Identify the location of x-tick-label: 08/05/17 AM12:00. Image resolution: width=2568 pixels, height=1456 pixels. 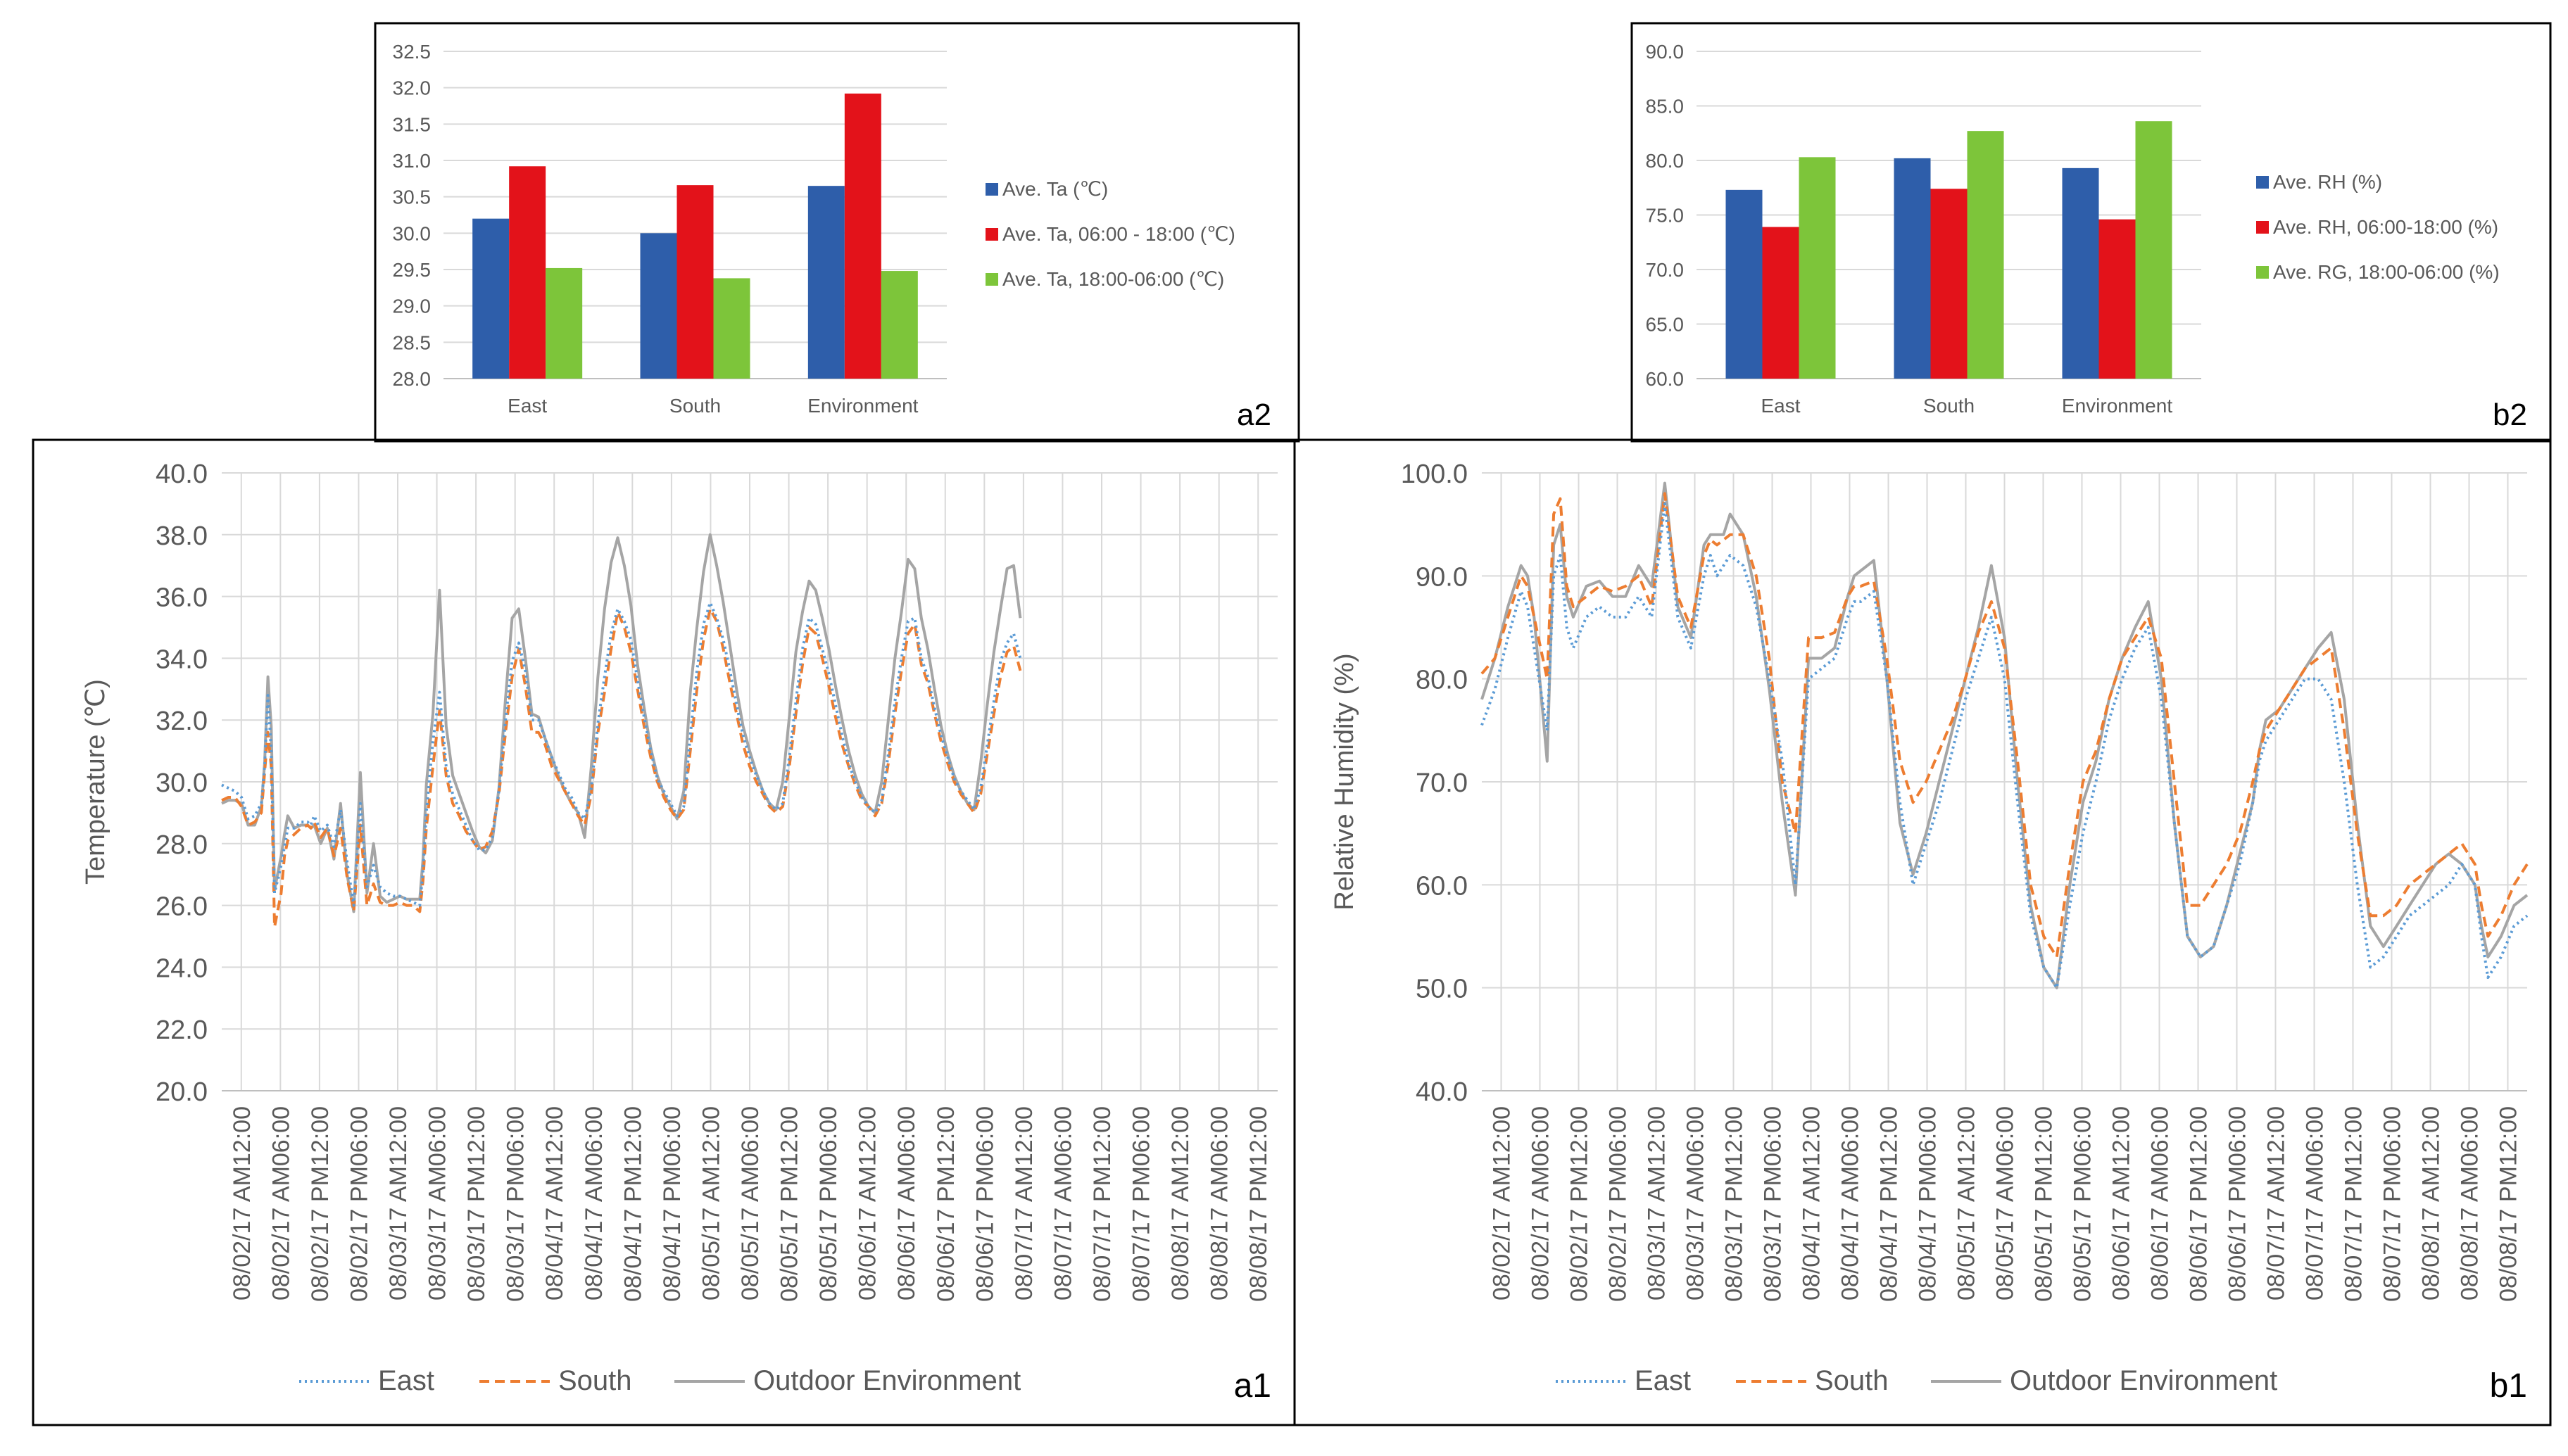
(1966, 1203).